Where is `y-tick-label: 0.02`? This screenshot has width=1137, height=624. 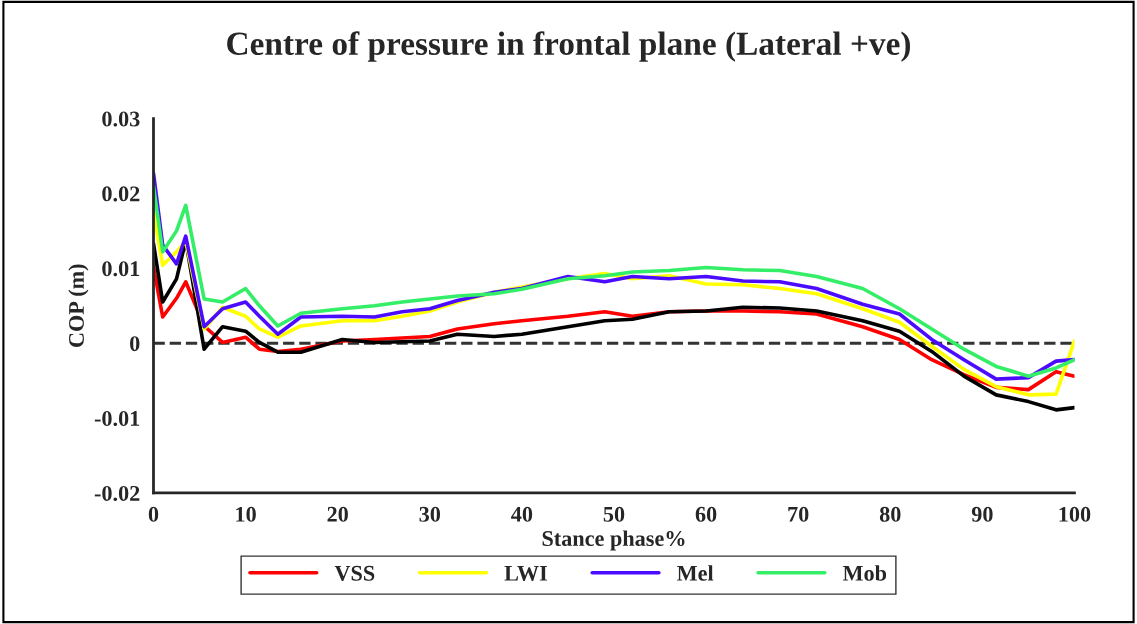
y-tick-label: 0.02 is located at coordinates (121, 194).